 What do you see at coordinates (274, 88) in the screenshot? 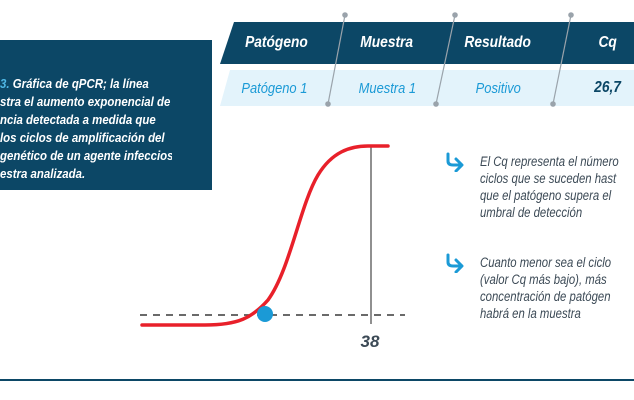
I see `cell-patogeno: Patógeno 1` at bounding box center [274, 88].